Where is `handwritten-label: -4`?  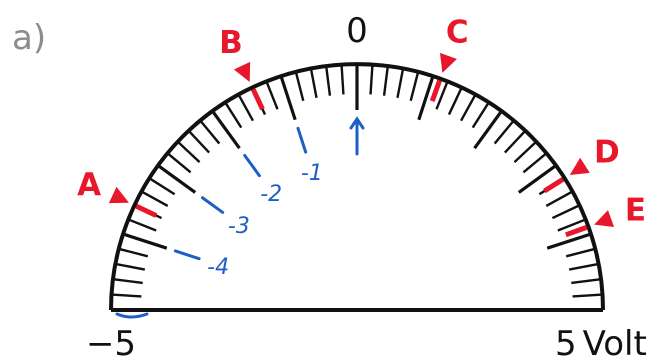 handwritten-label: -4 is located at coordinates (218, 267).